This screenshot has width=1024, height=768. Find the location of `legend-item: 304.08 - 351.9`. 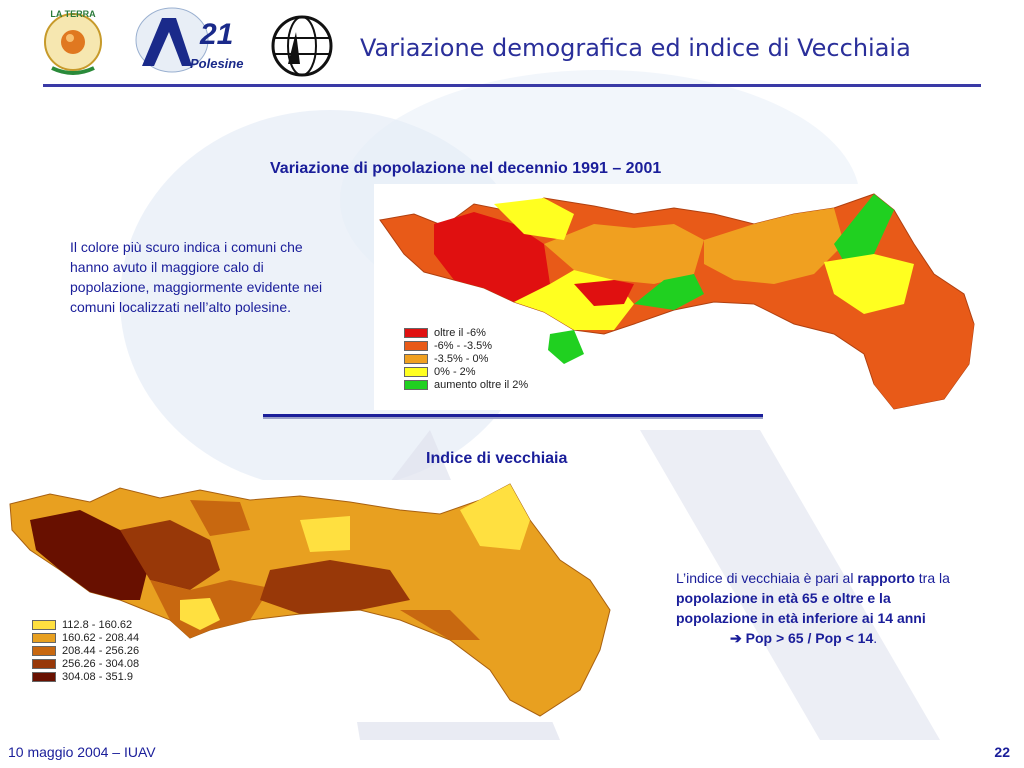

legend-item: 304.08 - 351.9 is located at coordinates (85, 676).